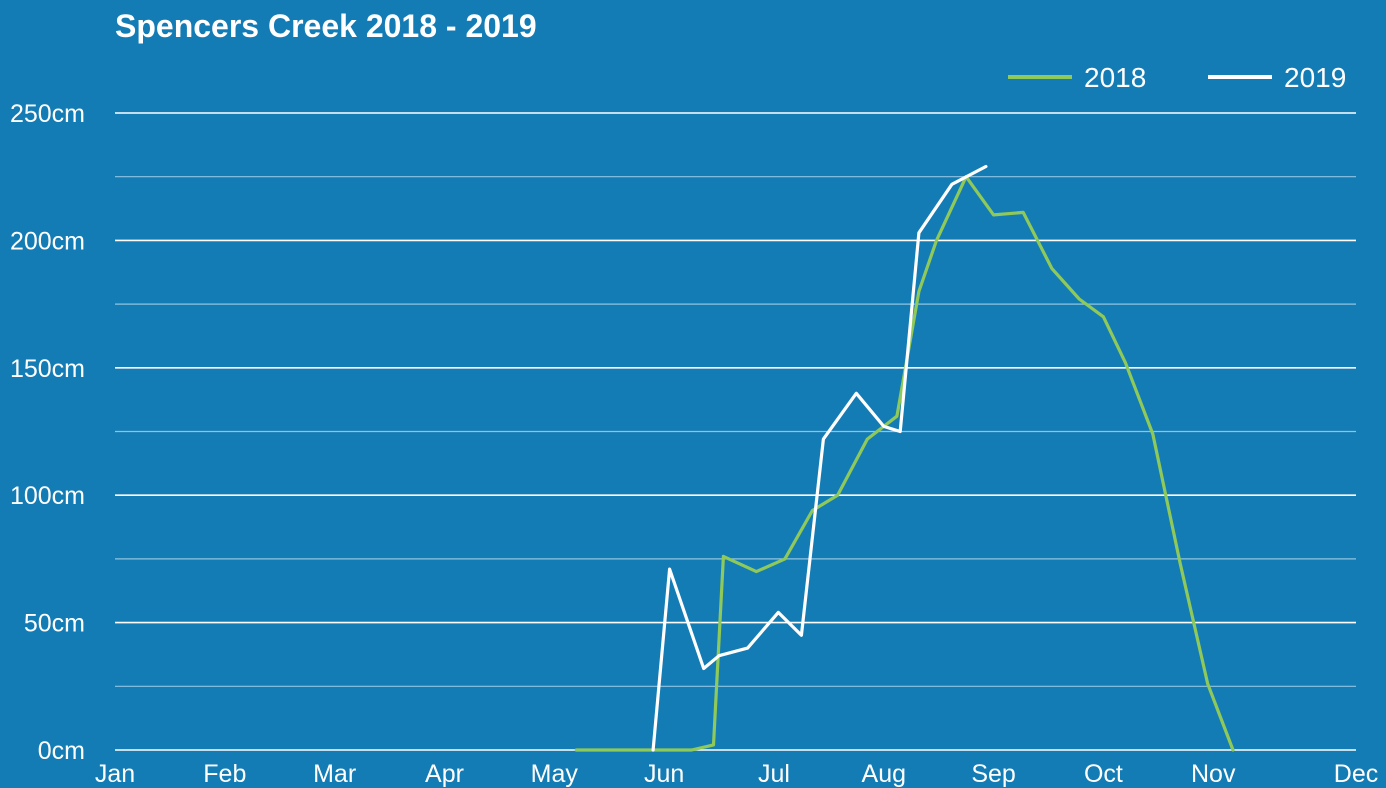 Image resolution: width=1386 pixels, height=788 pixels. Describe the element at coordinates (61, 751) in the screenshot. I see `y-tick-label: 0cm` at that location.